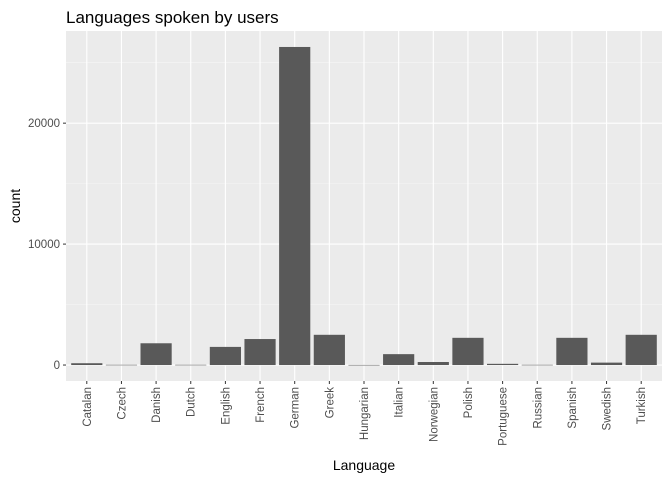 The width and height of the screenshot is (672, 480). What do you see at coordinates (156, 354) in the screenshot?
I see `bar-danish` at bounding box center [156, 354].